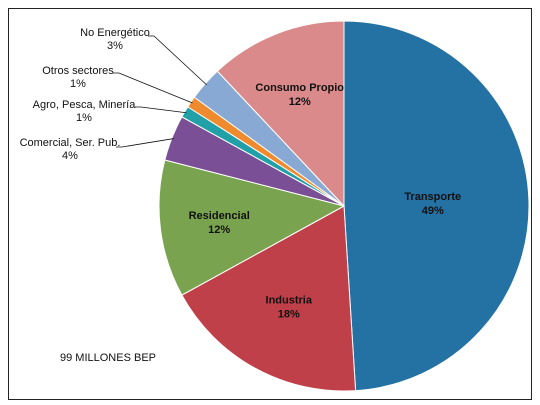 The height and width of the screenshot is (405, 540). What do you see at coordinates (84, 118) in the screenshot?
I see `label-agro-pesca-miner-a-pct: 1%` at bounding box center [84, 118].